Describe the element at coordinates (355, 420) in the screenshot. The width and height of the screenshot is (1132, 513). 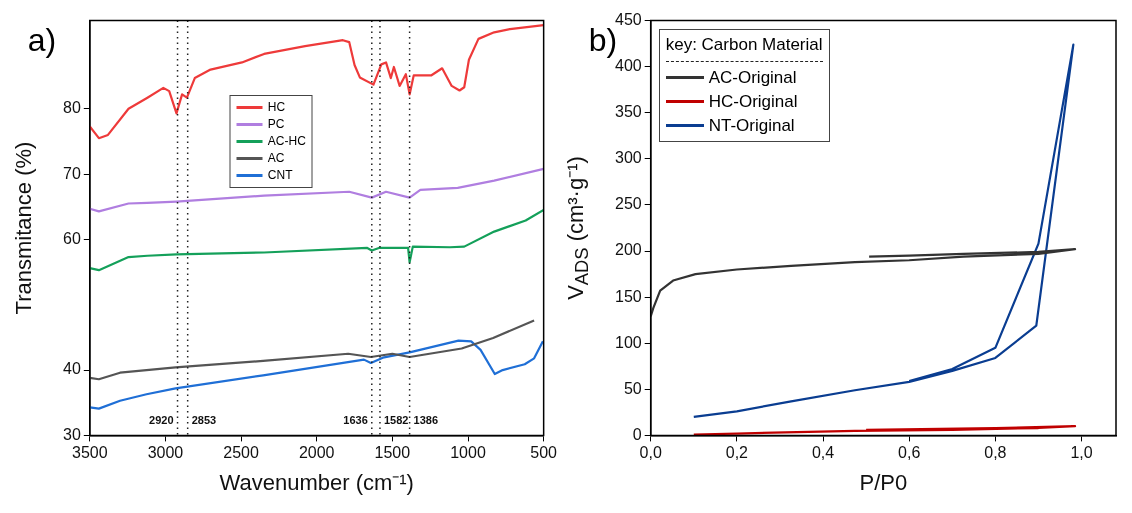
I see `ref-line-label: 1636` at that location.